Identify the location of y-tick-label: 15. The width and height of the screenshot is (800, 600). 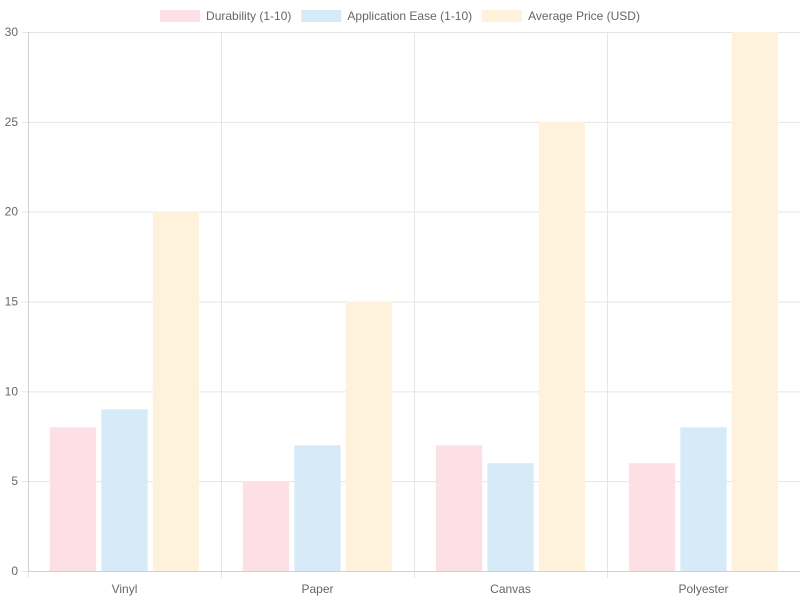
(12, 302).